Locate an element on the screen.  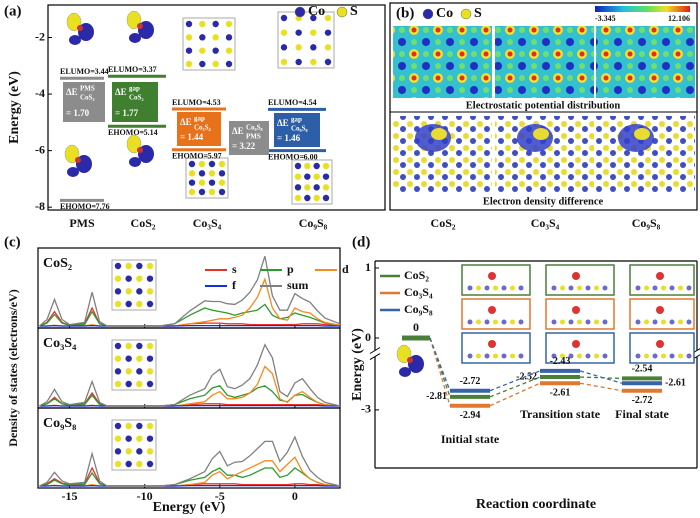
homo-label: EHOMO= is located at coordinates (190, 156).